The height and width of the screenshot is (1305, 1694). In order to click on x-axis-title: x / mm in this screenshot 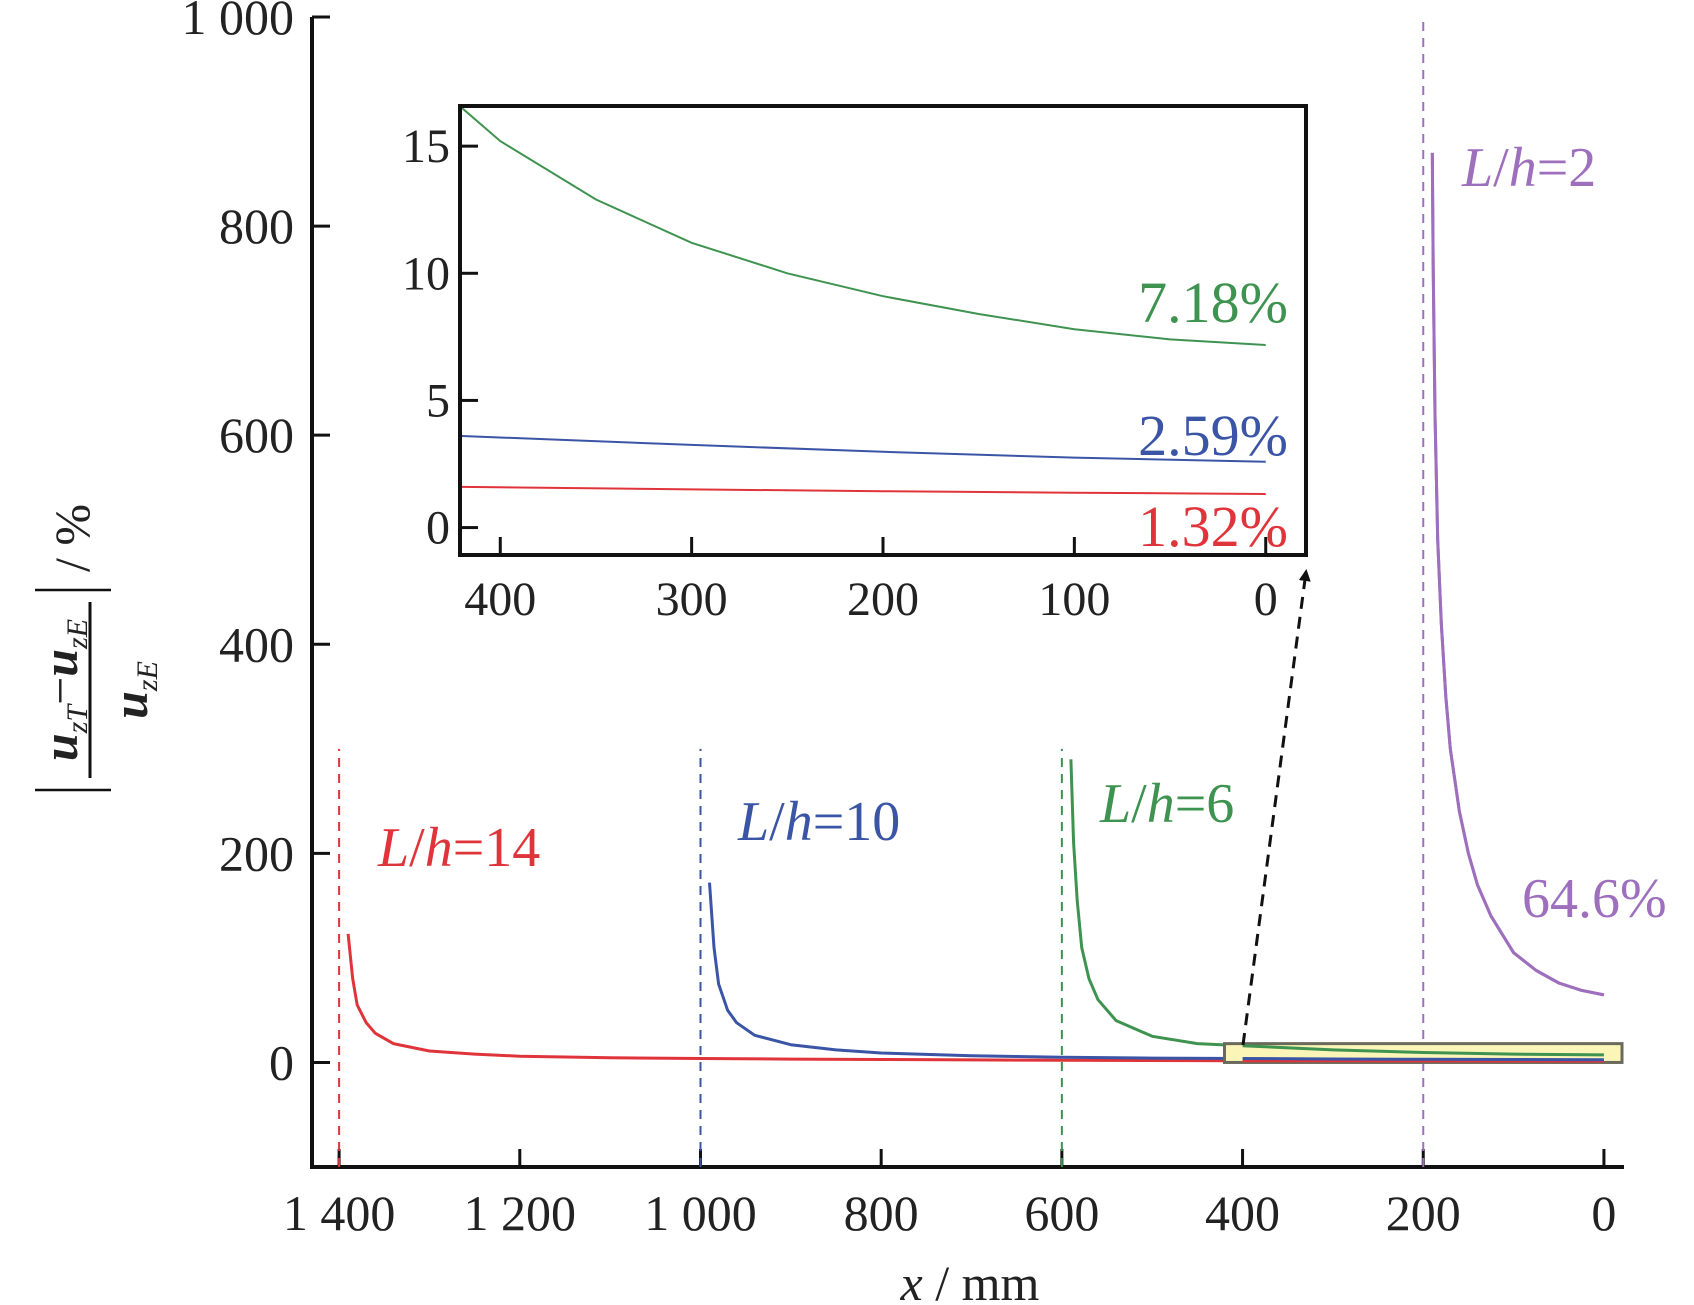, I will do `click(970, 1280)`.